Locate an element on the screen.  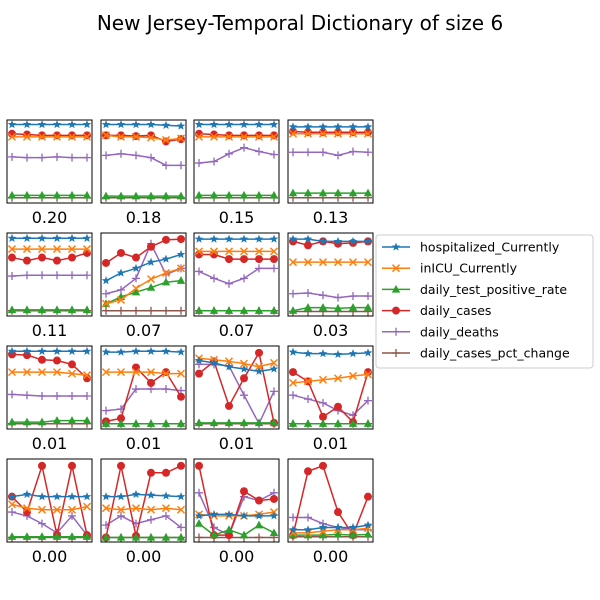
panel-7: 0.07 is located at coordinates (236, 286).